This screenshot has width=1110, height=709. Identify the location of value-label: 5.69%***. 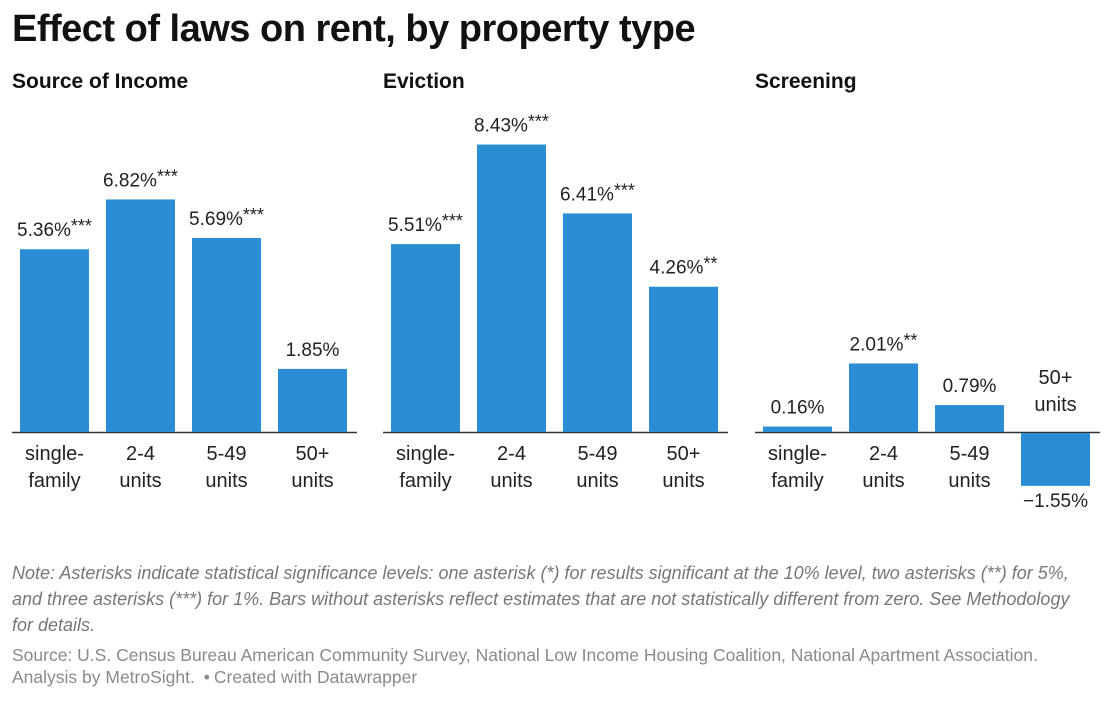
(226, 217).